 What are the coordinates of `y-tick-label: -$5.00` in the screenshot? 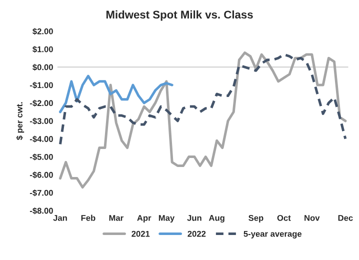 It's located at (41, 157).